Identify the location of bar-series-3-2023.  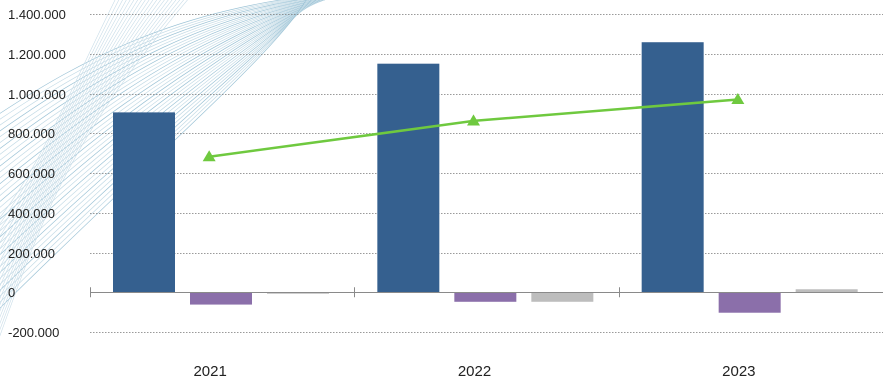
(826, 291).